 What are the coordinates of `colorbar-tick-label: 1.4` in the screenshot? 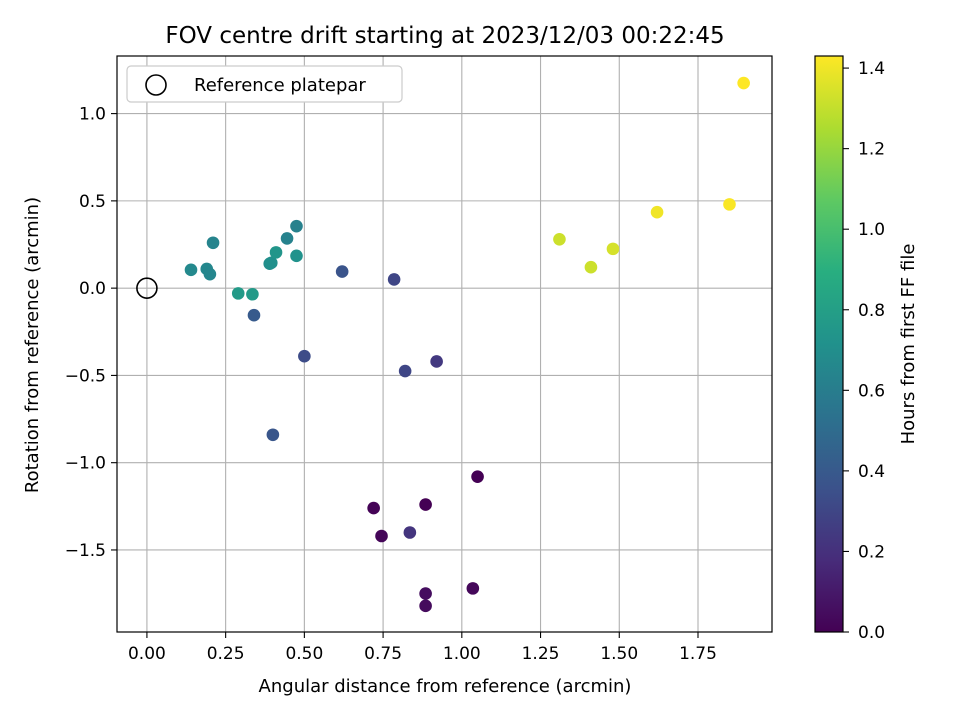 It's located at (871, 69).